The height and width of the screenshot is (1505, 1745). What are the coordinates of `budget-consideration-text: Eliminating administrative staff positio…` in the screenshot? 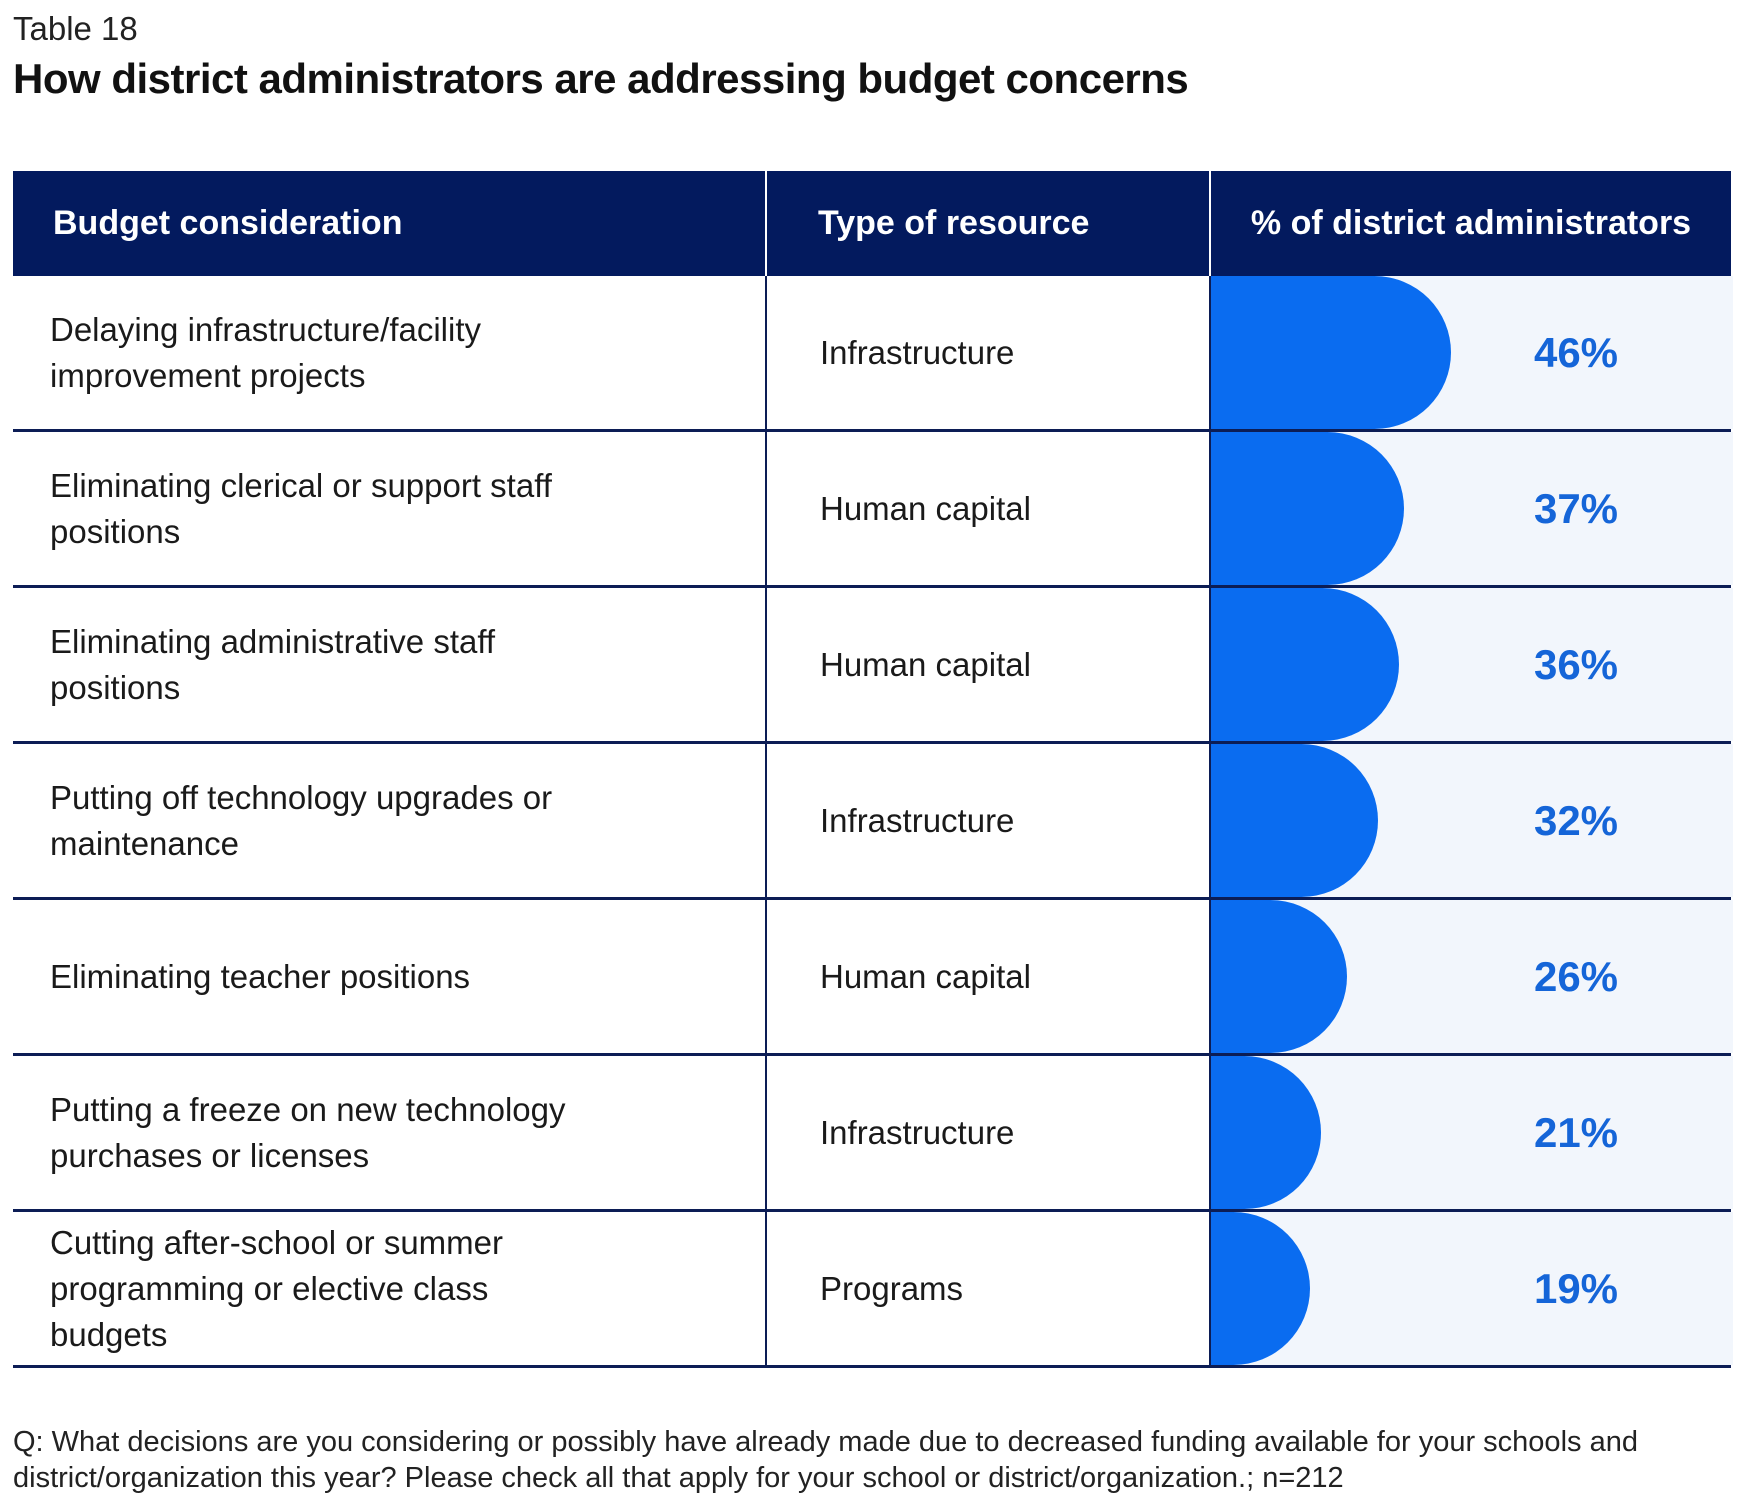 It's located at (273, 664).